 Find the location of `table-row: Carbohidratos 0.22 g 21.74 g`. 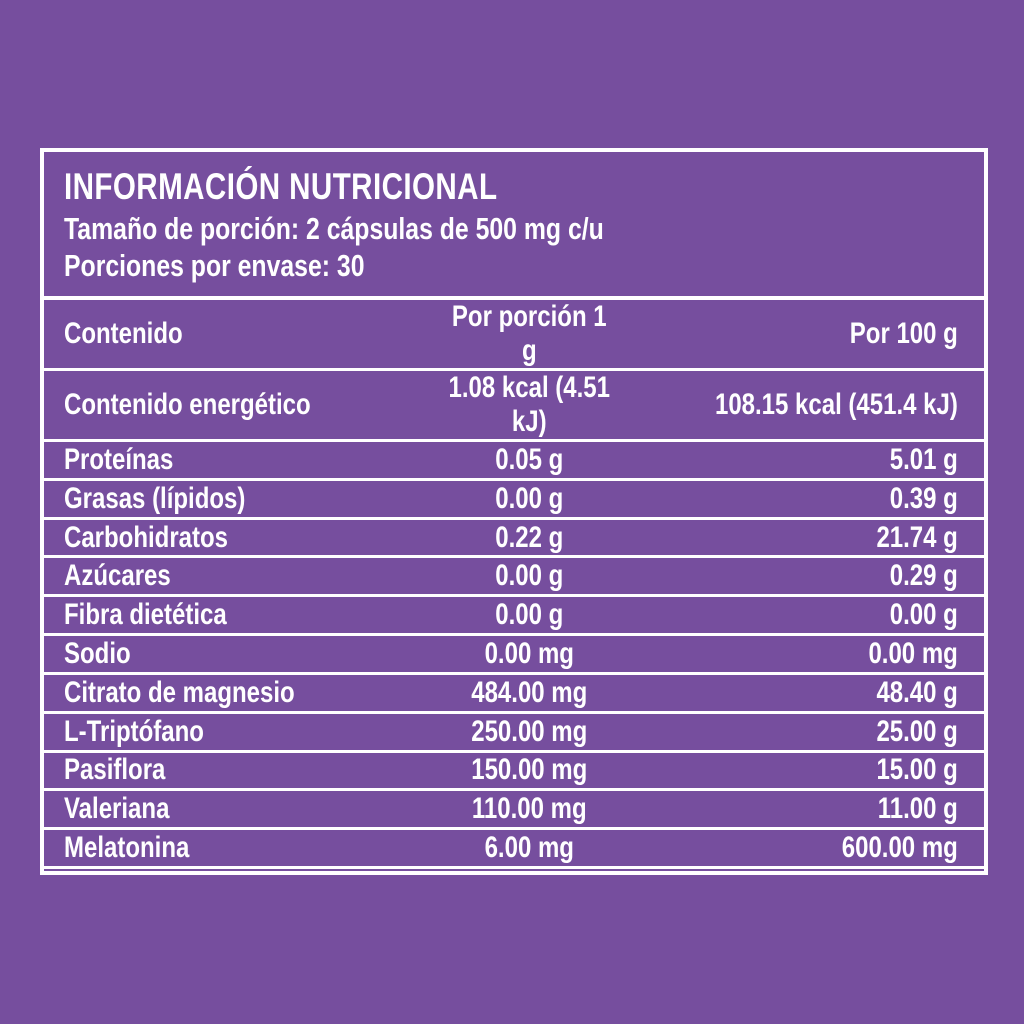

table-row: Carbohidratos 0.22 g 21.74 g is located at coordinates (514, 539).